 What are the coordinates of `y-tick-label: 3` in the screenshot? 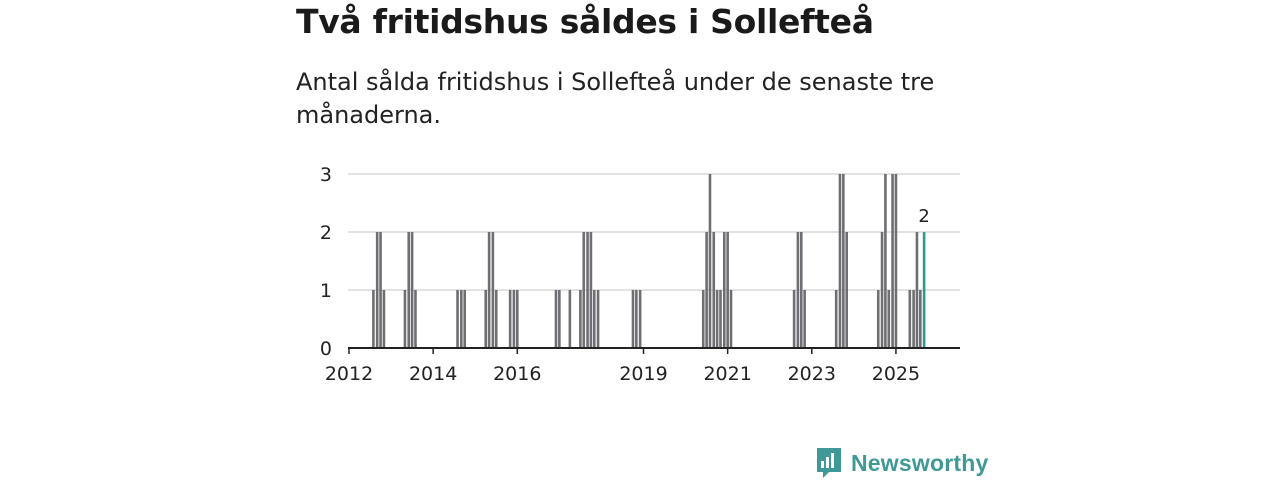 It's located at (326, 175).